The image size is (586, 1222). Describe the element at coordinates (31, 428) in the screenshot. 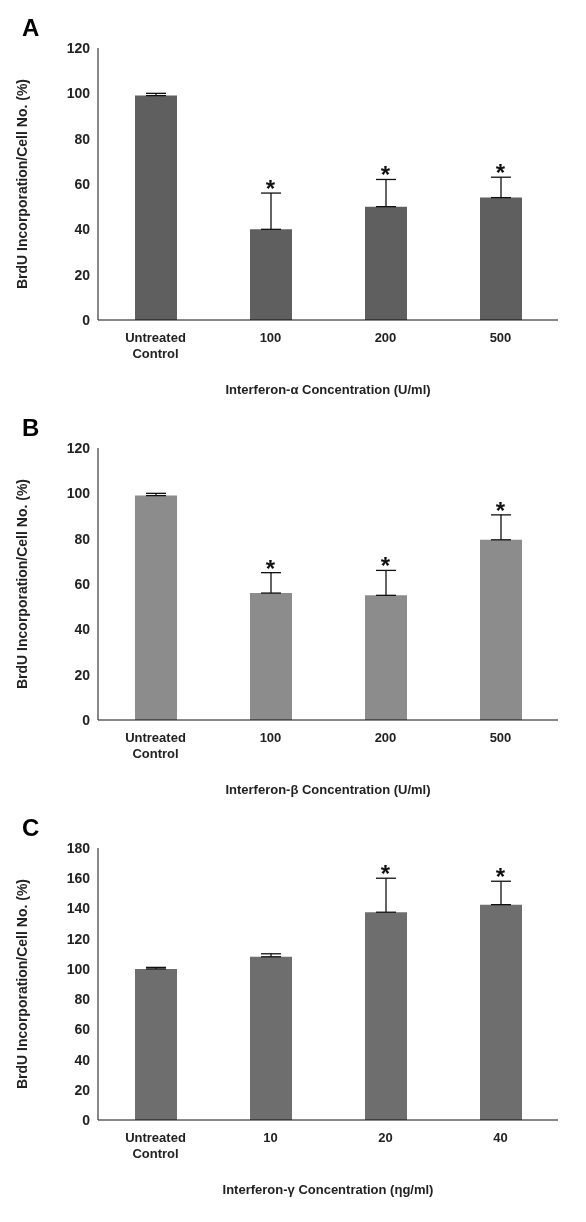

I see `chart-title: B` at that location.